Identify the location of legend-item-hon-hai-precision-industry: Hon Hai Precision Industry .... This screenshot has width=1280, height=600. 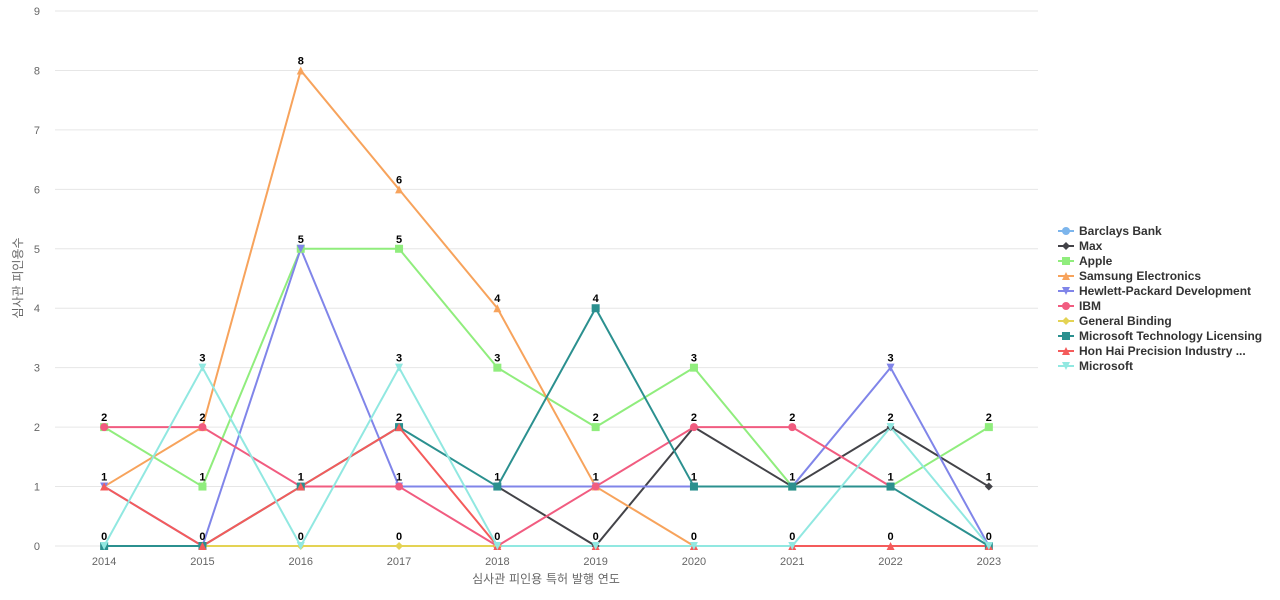
(1152, 351).